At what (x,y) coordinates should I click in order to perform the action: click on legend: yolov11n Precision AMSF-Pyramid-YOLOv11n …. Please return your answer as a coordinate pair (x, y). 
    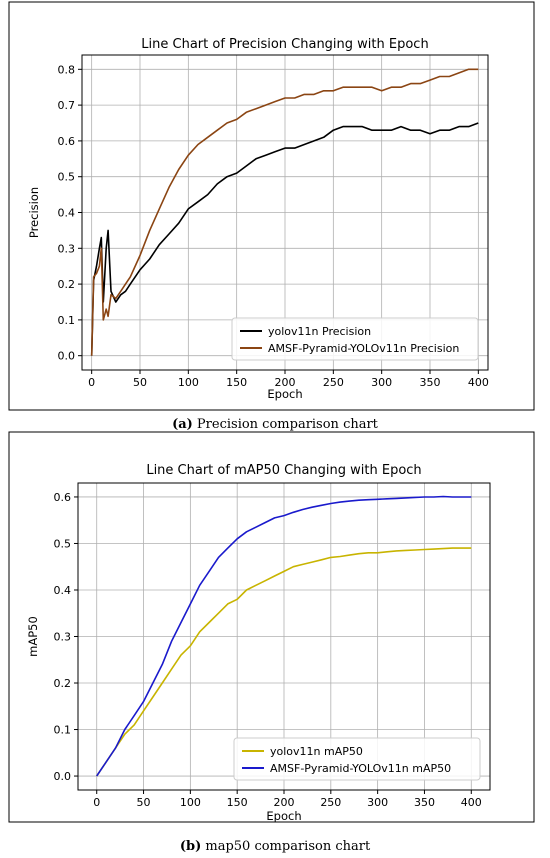
    Looking at the image, I should click on (355, 339).